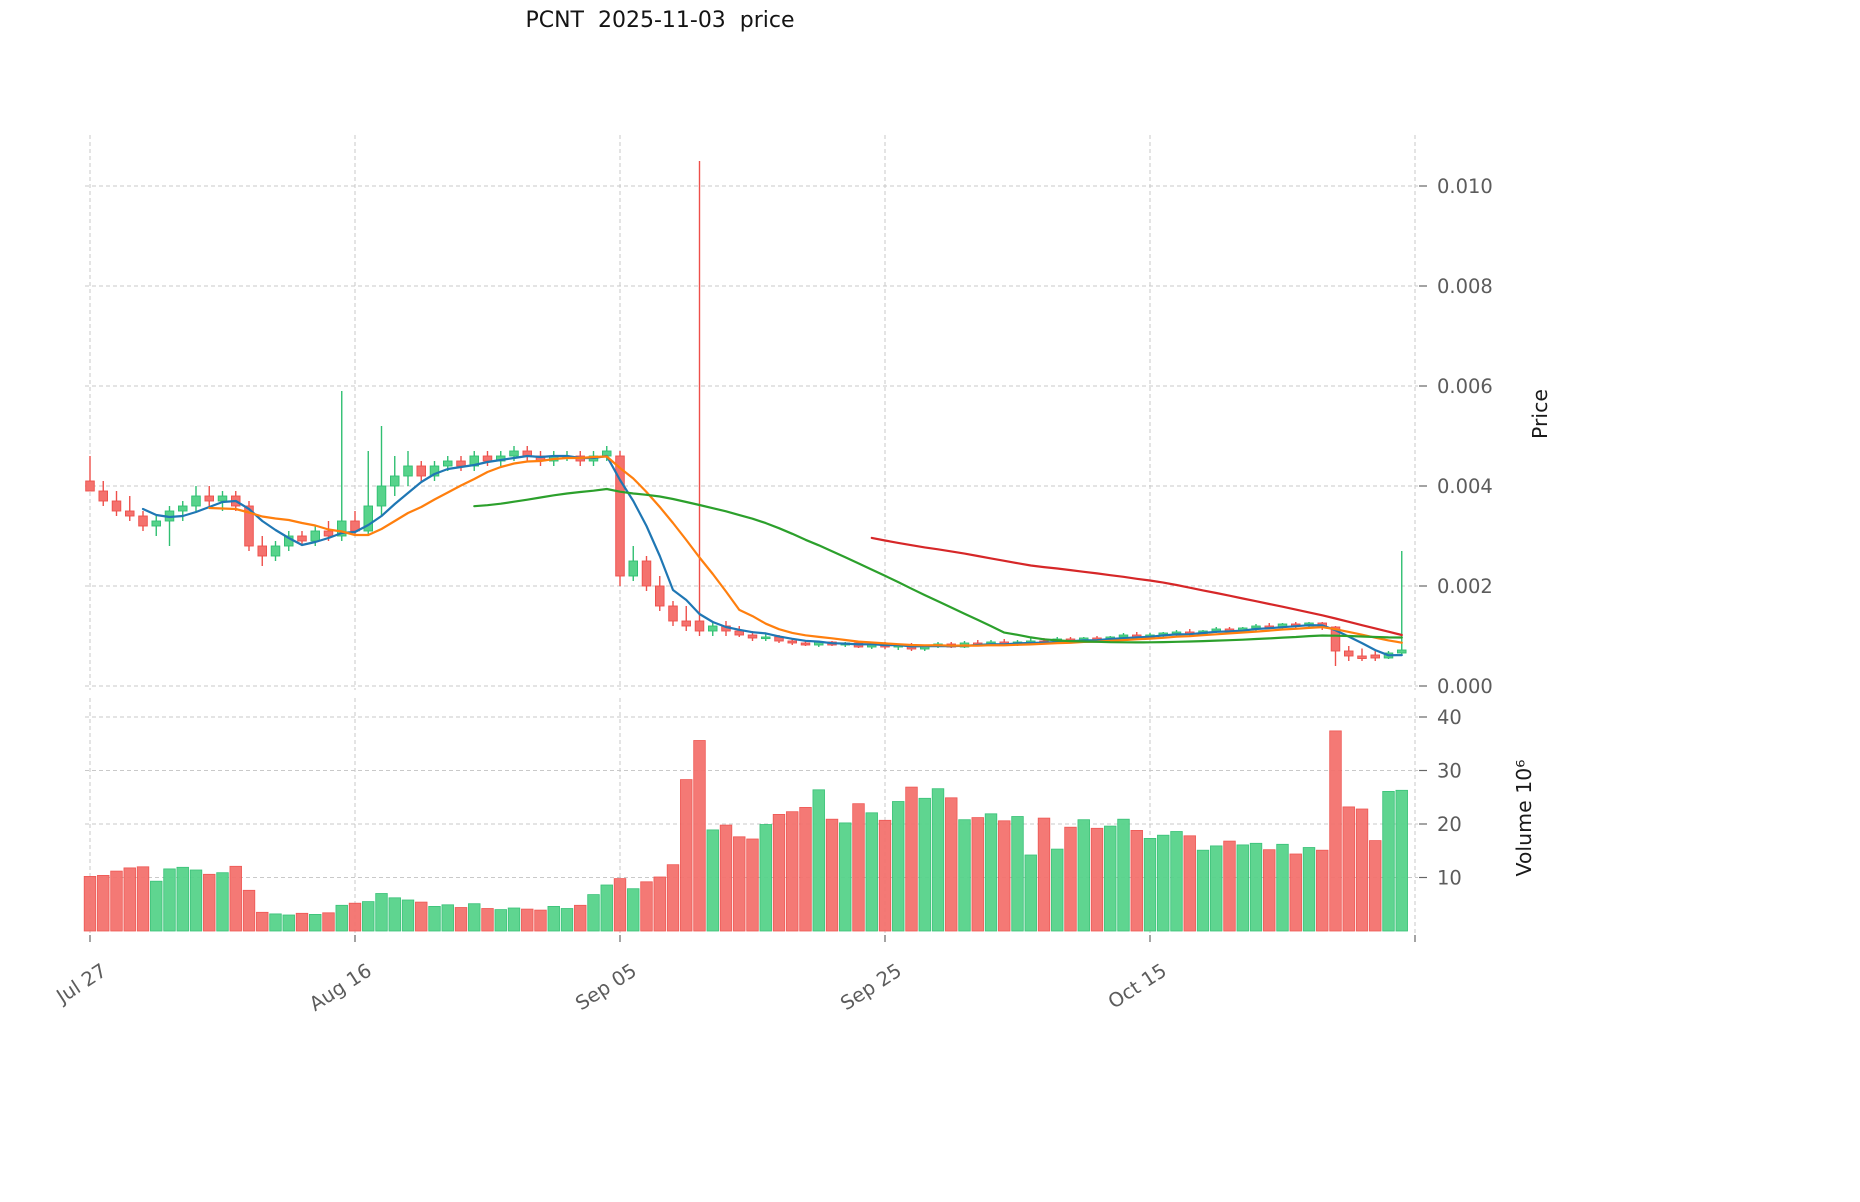  I want to click on x-tick-label: Sep 25, so click(870, 987).